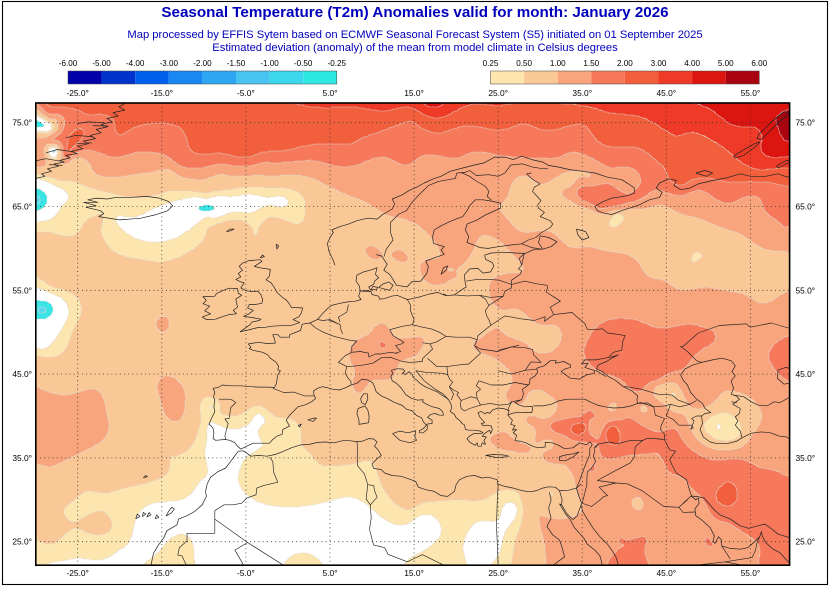  I want to click on svg-text: 0.25, so click(491, 63).